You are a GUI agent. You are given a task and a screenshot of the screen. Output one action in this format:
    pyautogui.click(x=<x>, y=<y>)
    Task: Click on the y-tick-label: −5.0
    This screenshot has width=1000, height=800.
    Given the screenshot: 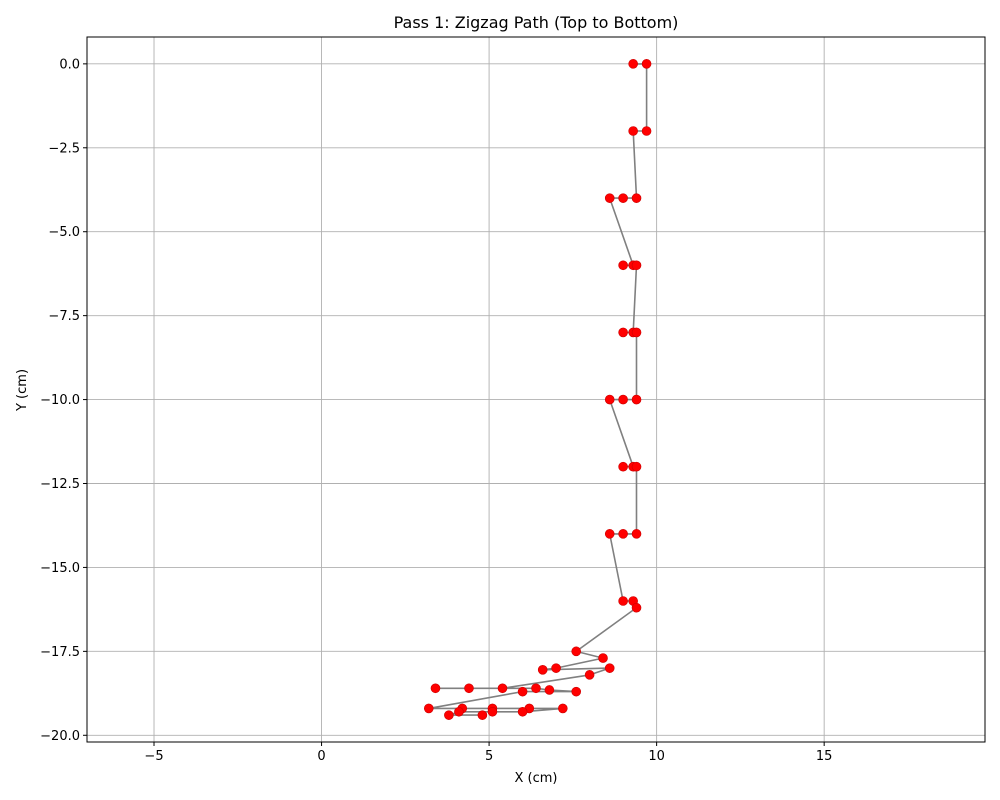 What is the action you would take?
    pyautogui.click(x=64, y=232)
    